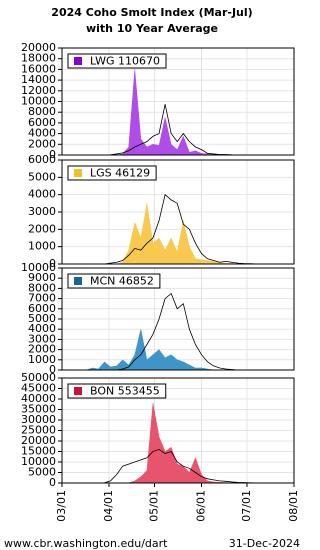 This screenshot has width=320, height=550. I want to click on chart-title: 2024 Coho Smolt Index (Mar-Jul), so click(151, 12).